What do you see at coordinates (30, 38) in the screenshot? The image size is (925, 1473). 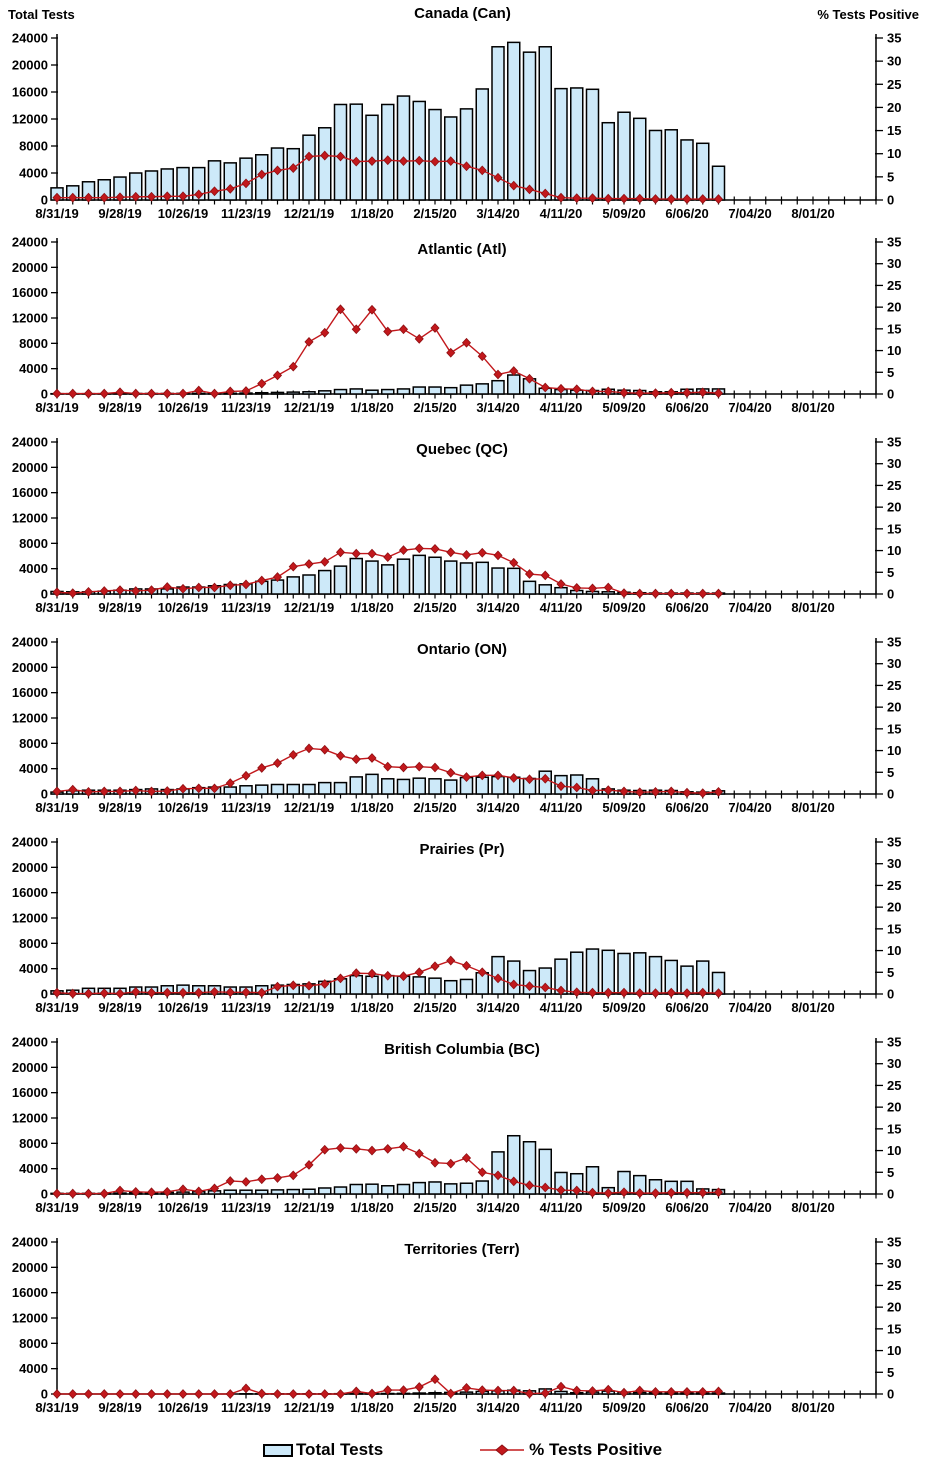 I see `svg-text: 24000` at bounding box center [30, 38].